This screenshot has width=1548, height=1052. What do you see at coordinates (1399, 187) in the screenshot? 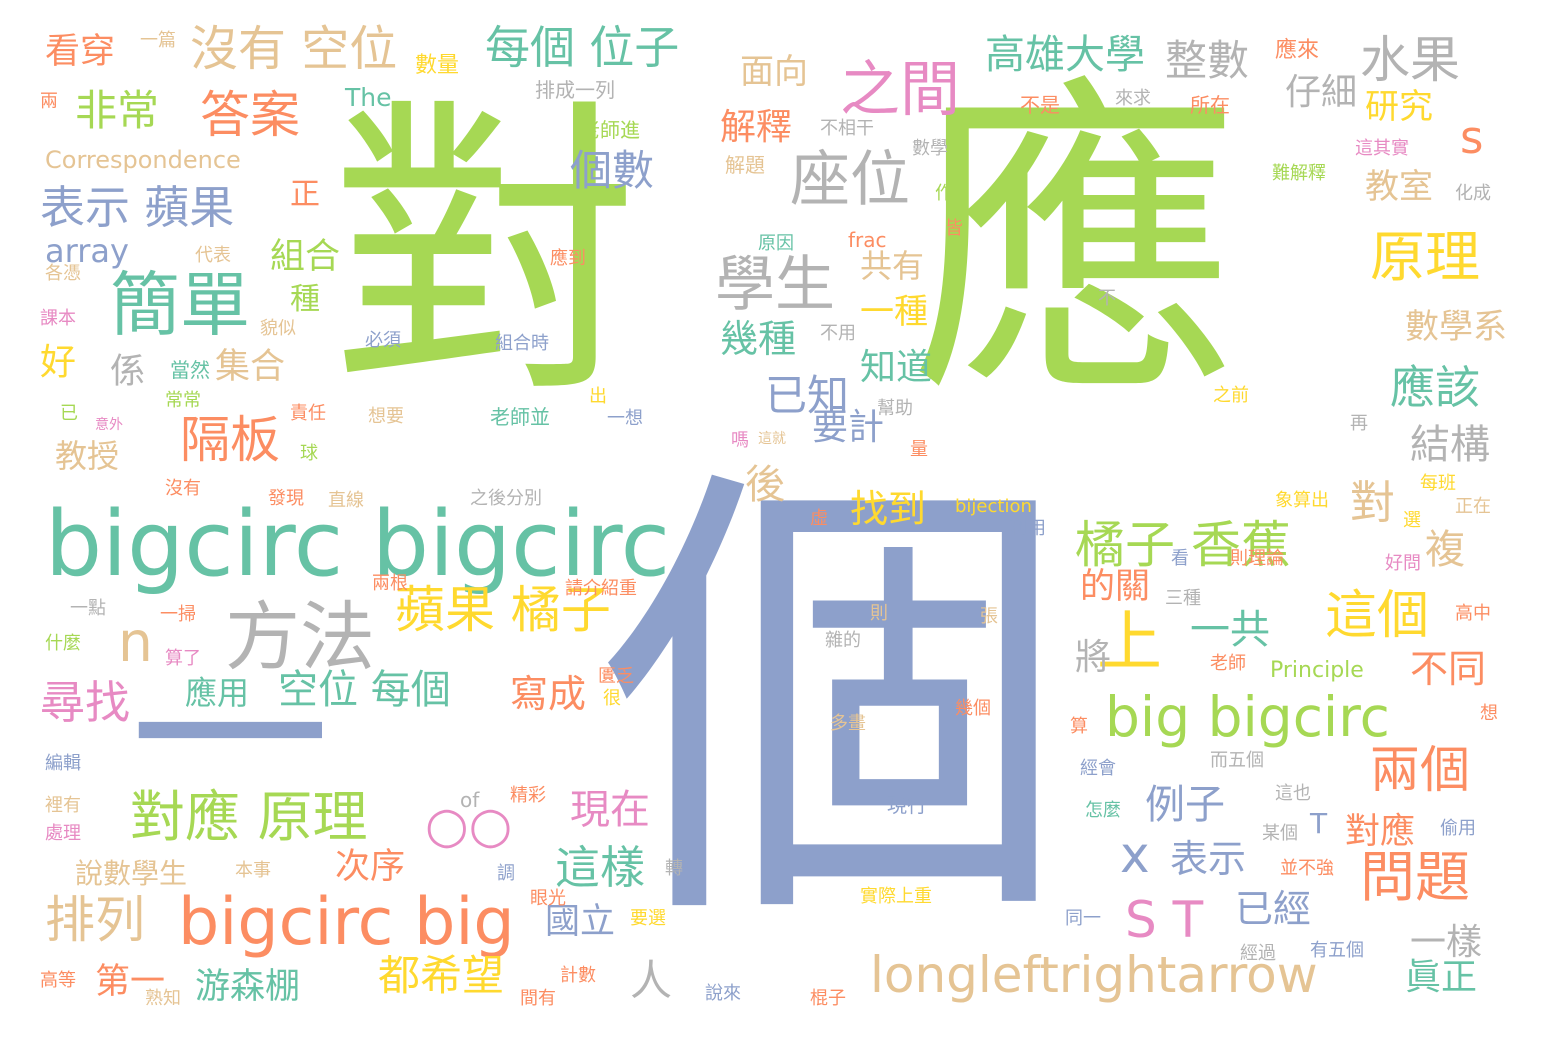
I see `word-cloud-term: 教室` at bounding box center [1399, 187].